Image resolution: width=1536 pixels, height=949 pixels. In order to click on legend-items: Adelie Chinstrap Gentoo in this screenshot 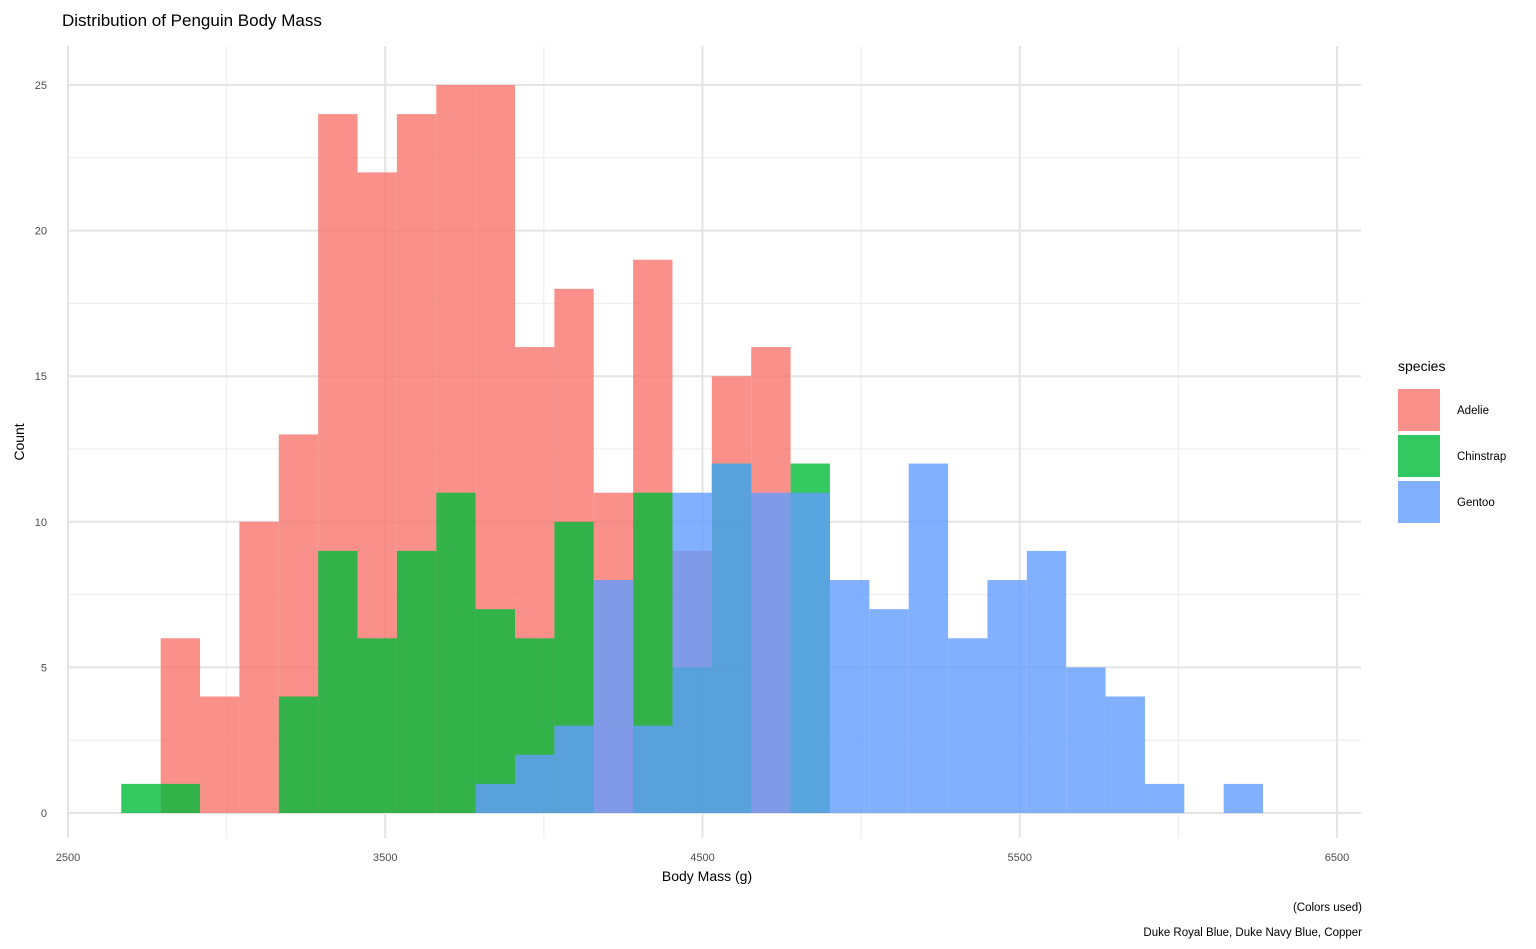, I will do `click(1452, 456)`.